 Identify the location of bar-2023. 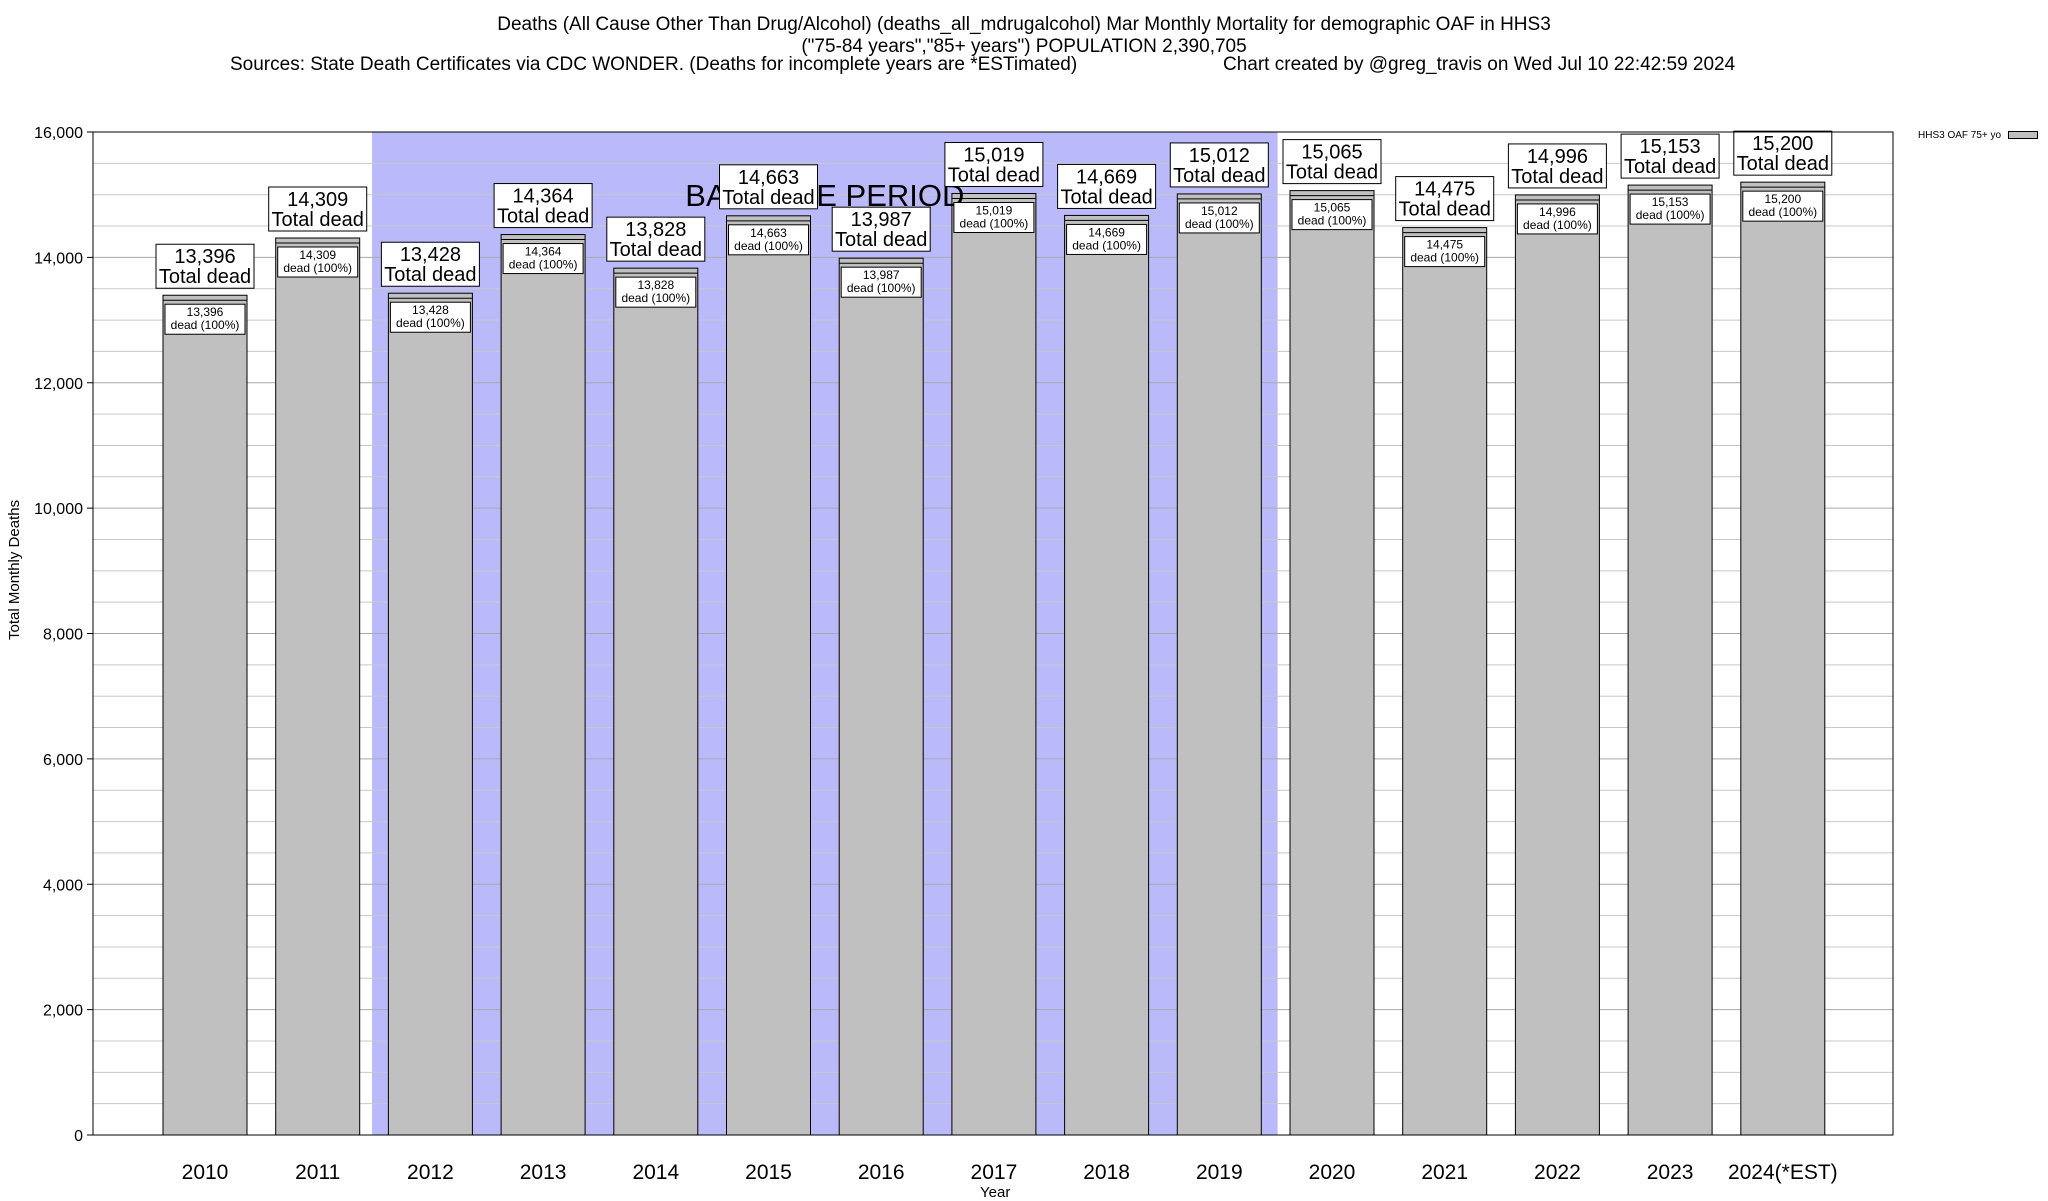
(1670, 660).